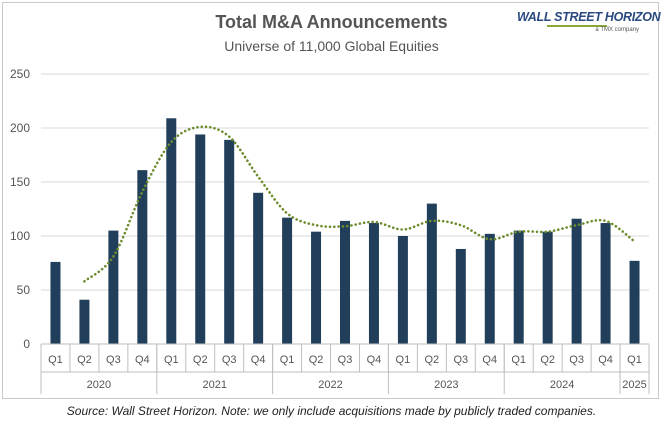 The image size is (663, 424). What do you see at coordinates (617, 30) in the screenshot?
I see `logo-tagline: a TMX company` at bounding box center [617, 30].